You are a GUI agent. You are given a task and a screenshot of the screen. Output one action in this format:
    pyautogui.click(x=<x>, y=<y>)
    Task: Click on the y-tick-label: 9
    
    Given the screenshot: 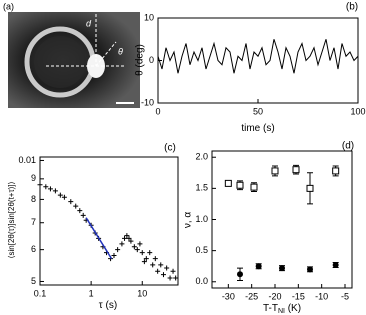 What is the action you would take?
    pyautogui.click(x=33, y=178)
    